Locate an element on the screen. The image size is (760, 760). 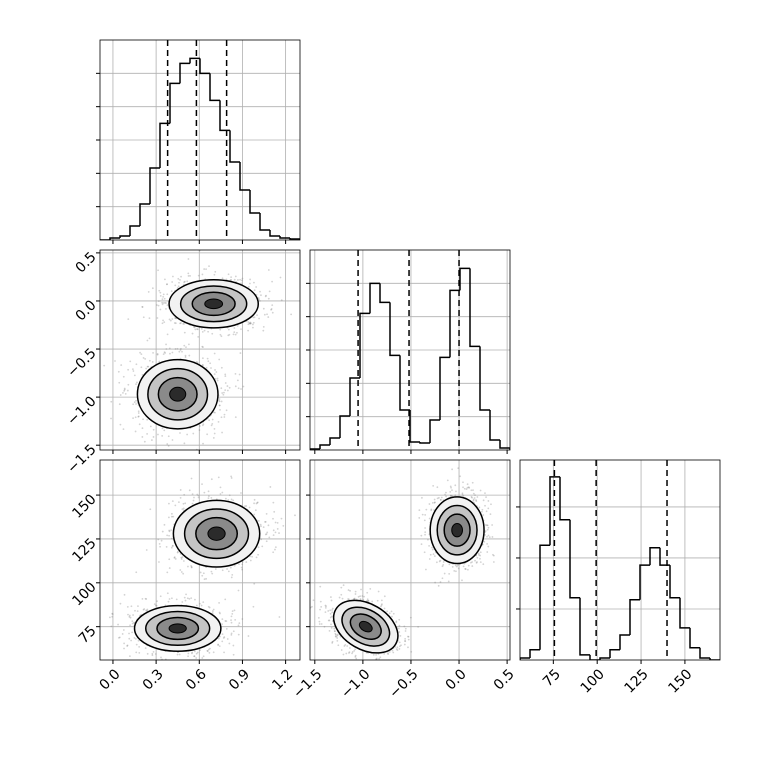
panel is located at coordinates (198, 141).